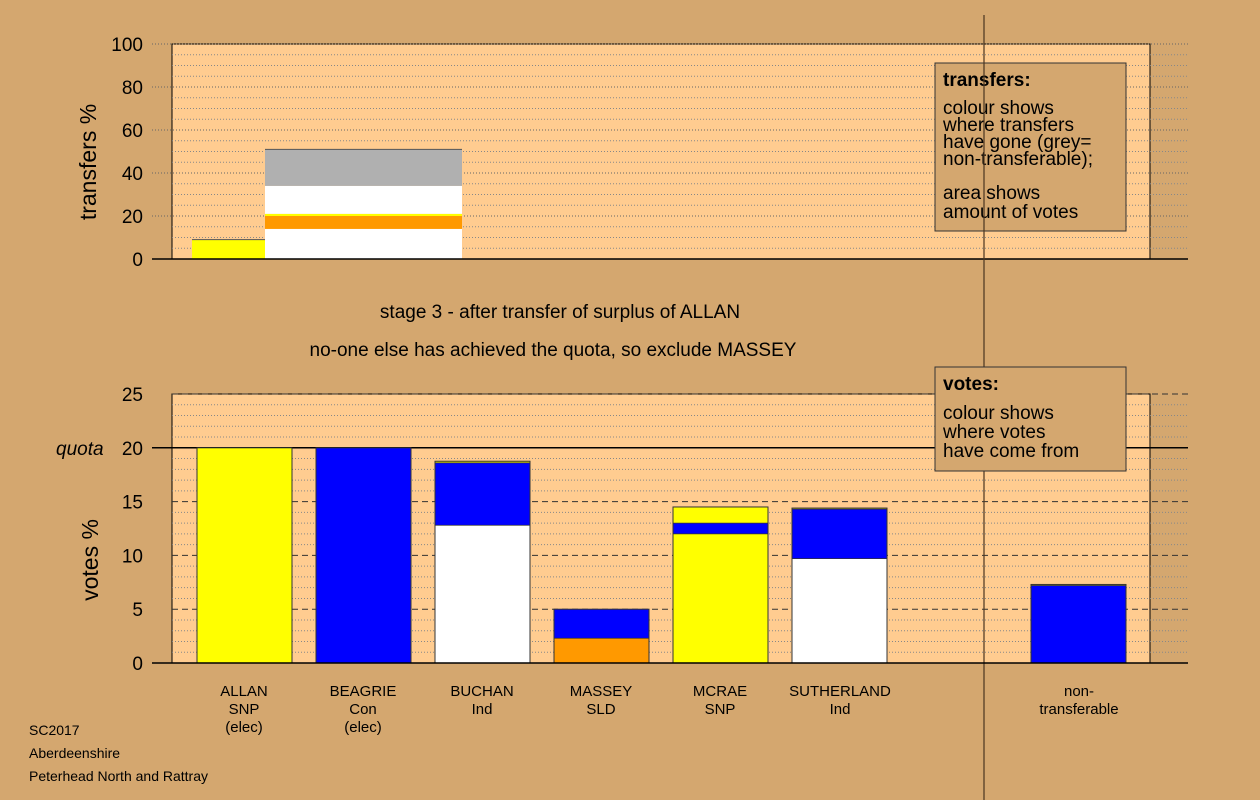  What do you see at coordinates (132, 395) in the screenshot?
I see `votes-y-tick-label: 25` at bounding box center [132, 395].